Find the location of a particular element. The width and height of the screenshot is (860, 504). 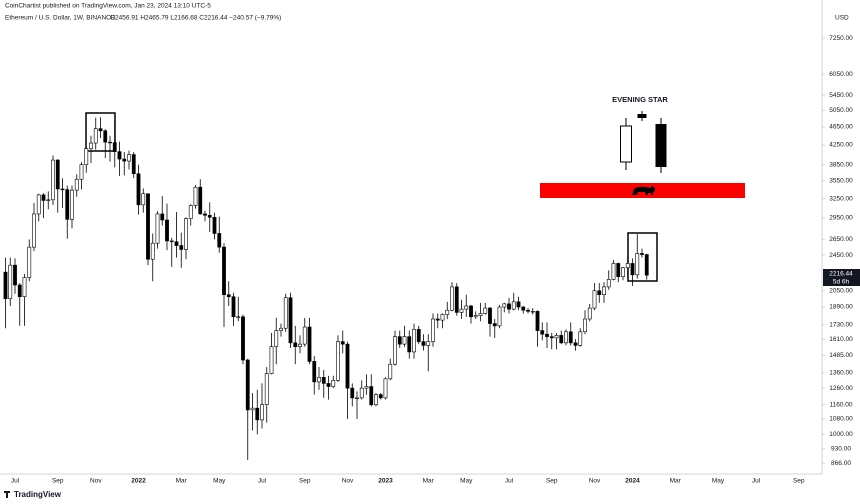

y-tick-label: 1730.00 is located at coordinates (841, 324).